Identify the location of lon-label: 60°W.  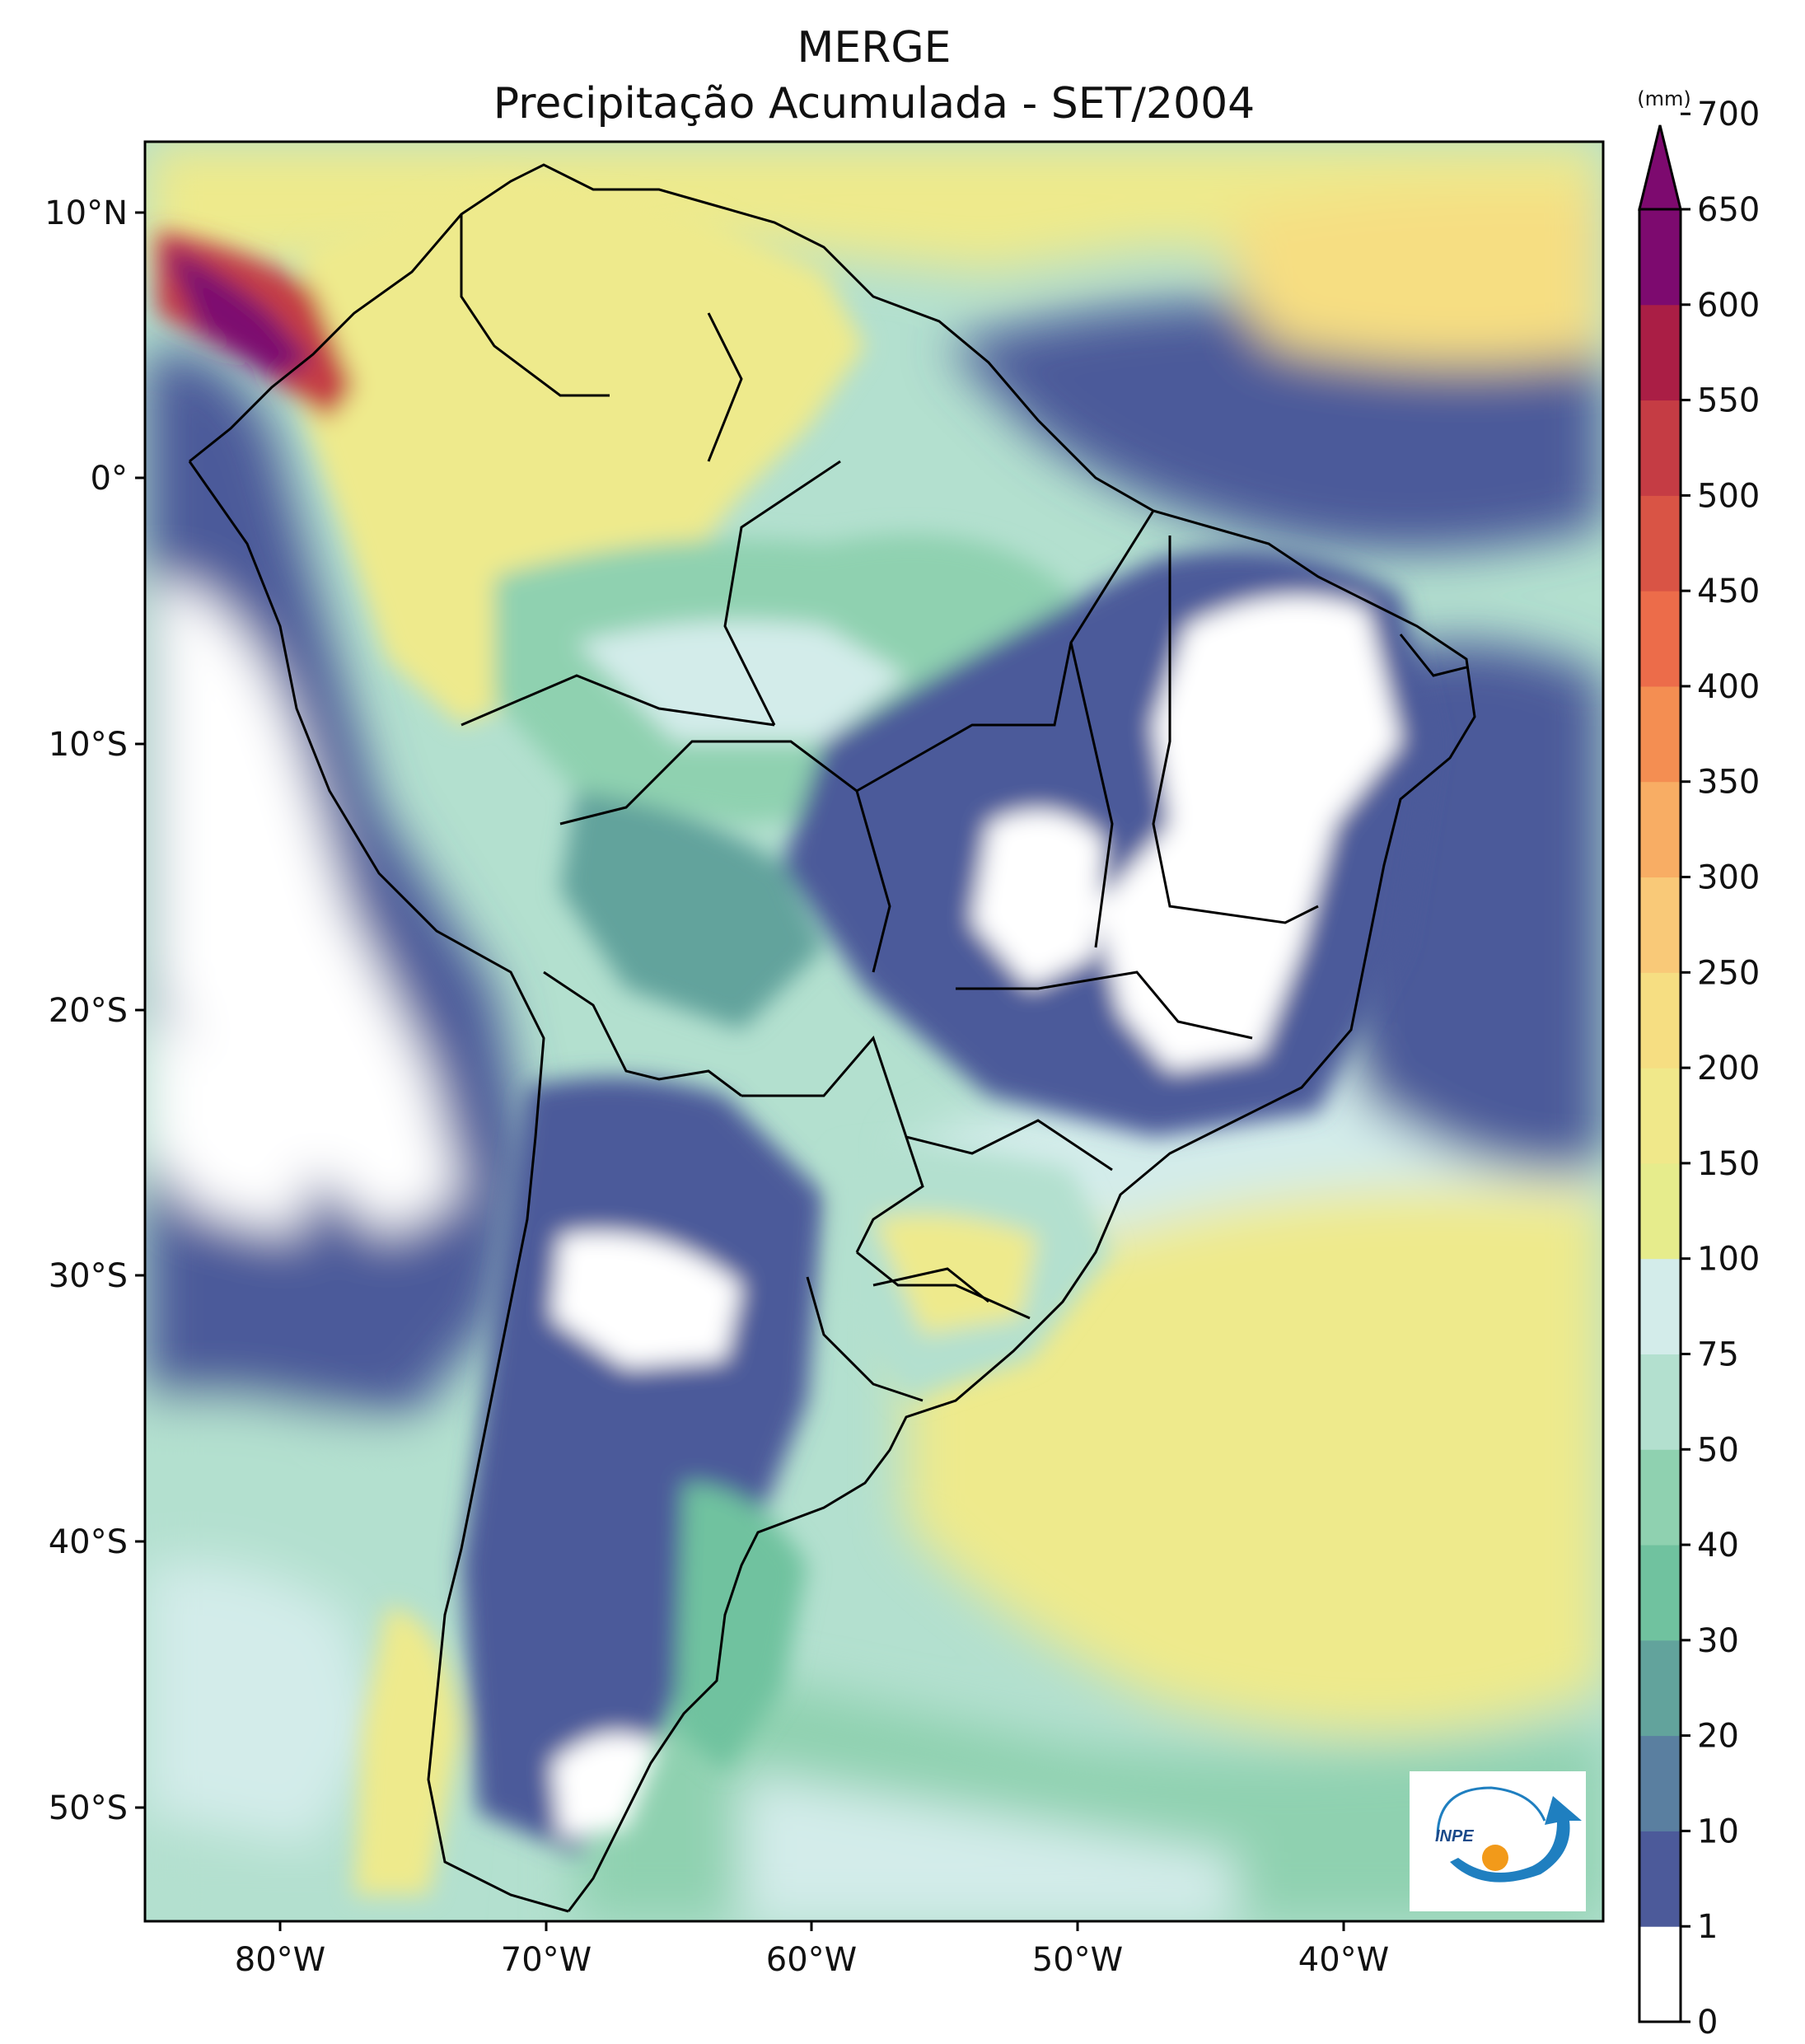
(812, 1960).